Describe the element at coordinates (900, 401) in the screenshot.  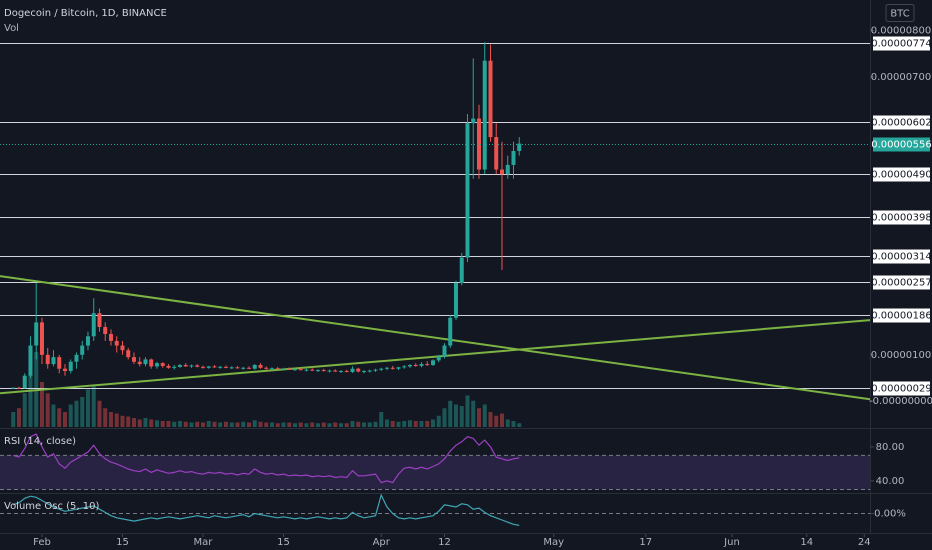
I see `y-tick-label: -0.00000000` at that location.